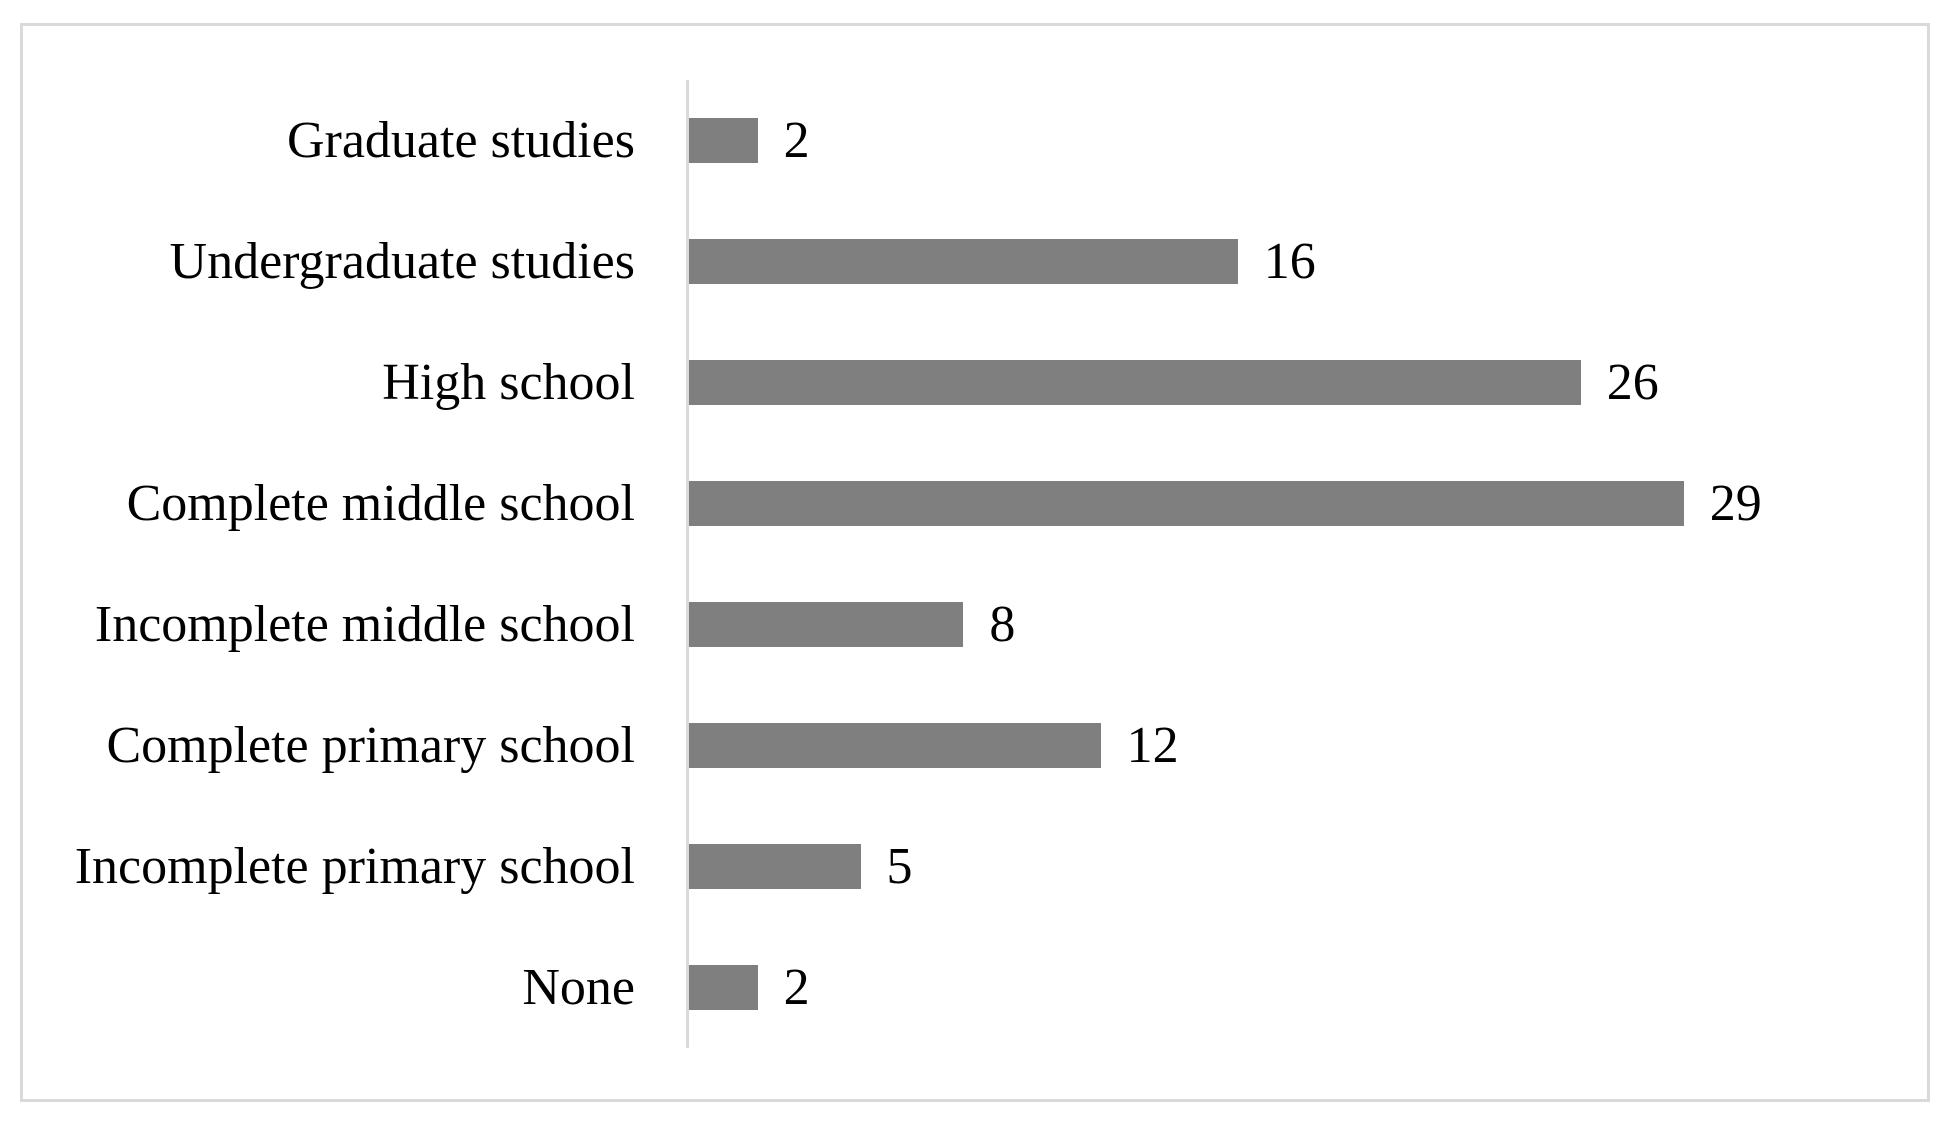 This screenshot has height=1129, width=1957. I want to click on bar-row: Undergraduate studies 16, so click(975, 261).